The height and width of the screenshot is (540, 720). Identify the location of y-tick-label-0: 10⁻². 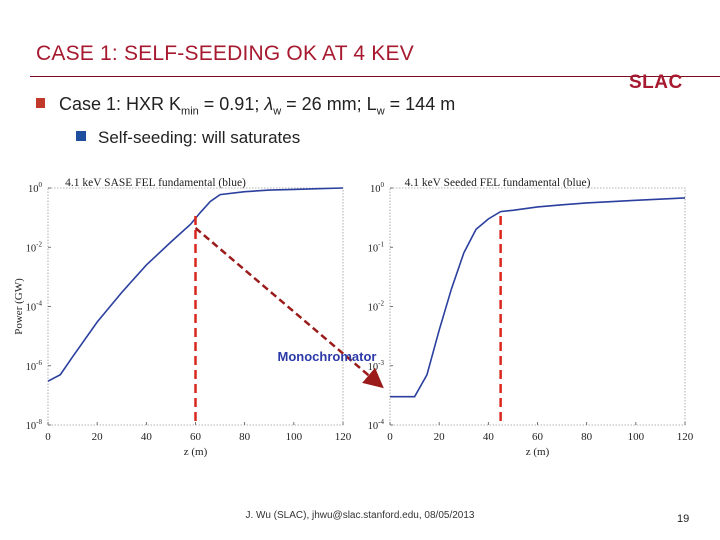
(34, 247).